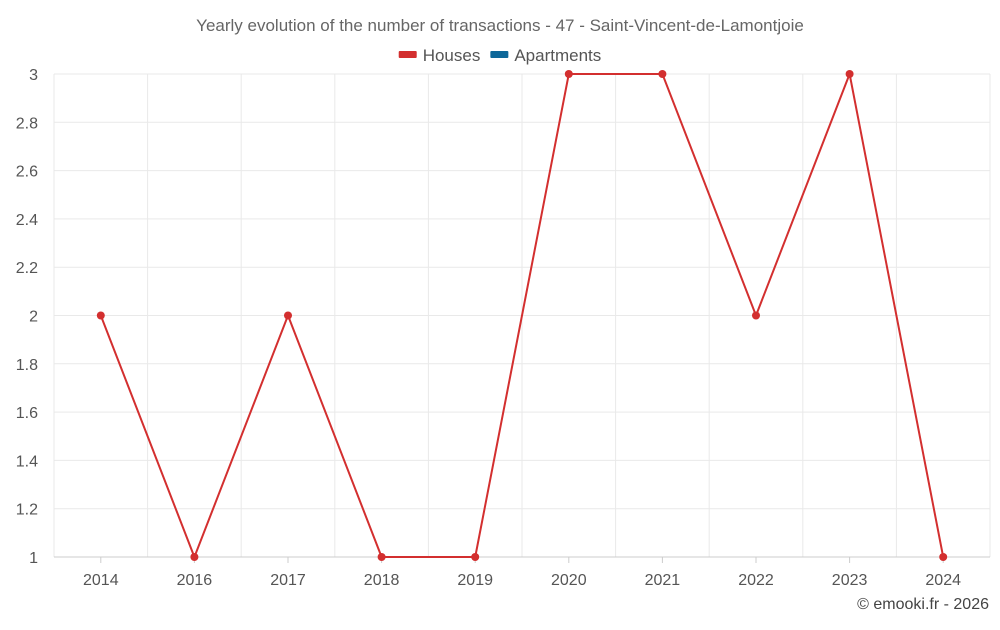 The width and height of the screenshot is (1000, 630). I want to click on y-tick-label: 2.6, so click(27, 172).